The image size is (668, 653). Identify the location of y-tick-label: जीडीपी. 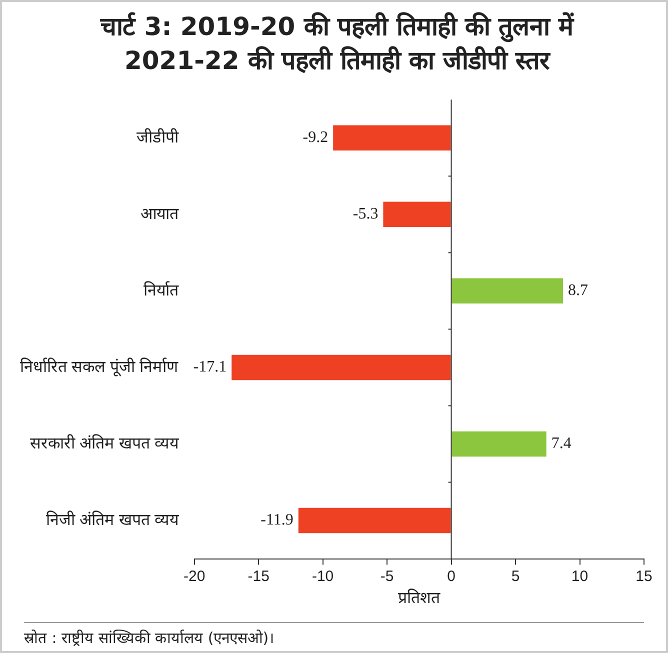
(158, 136).